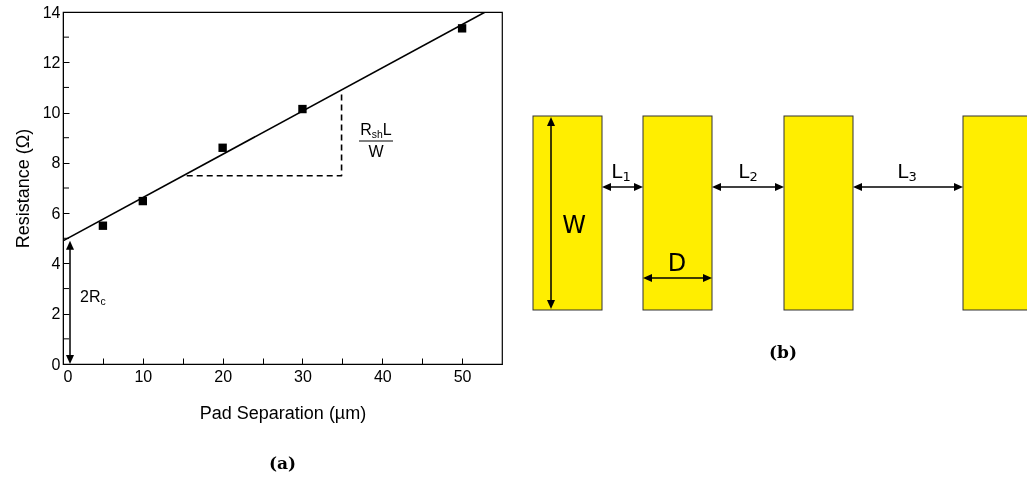 The width and height of the screenshot is (1027, 486). Describe the element at coordinates (22, 188) in the screenshot. I see `y-axis-title: Resistance (Ω)` at that location.